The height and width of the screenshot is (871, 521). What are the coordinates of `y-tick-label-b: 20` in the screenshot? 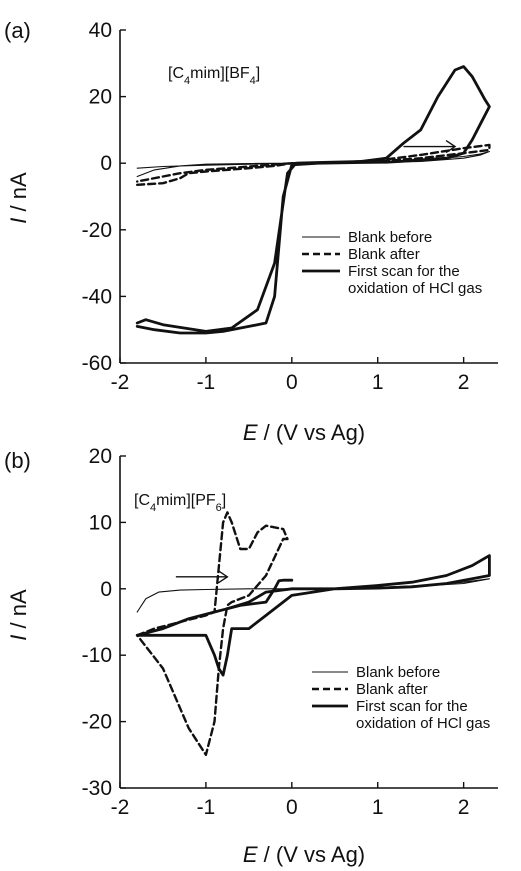 It's located at (100, 456).